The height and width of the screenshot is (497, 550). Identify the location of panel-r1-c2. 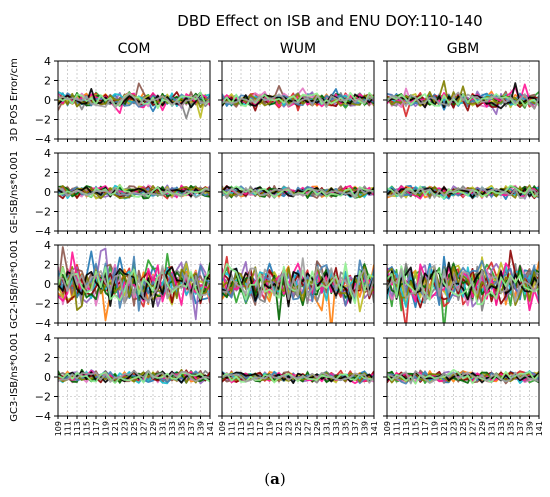
(296, 101).